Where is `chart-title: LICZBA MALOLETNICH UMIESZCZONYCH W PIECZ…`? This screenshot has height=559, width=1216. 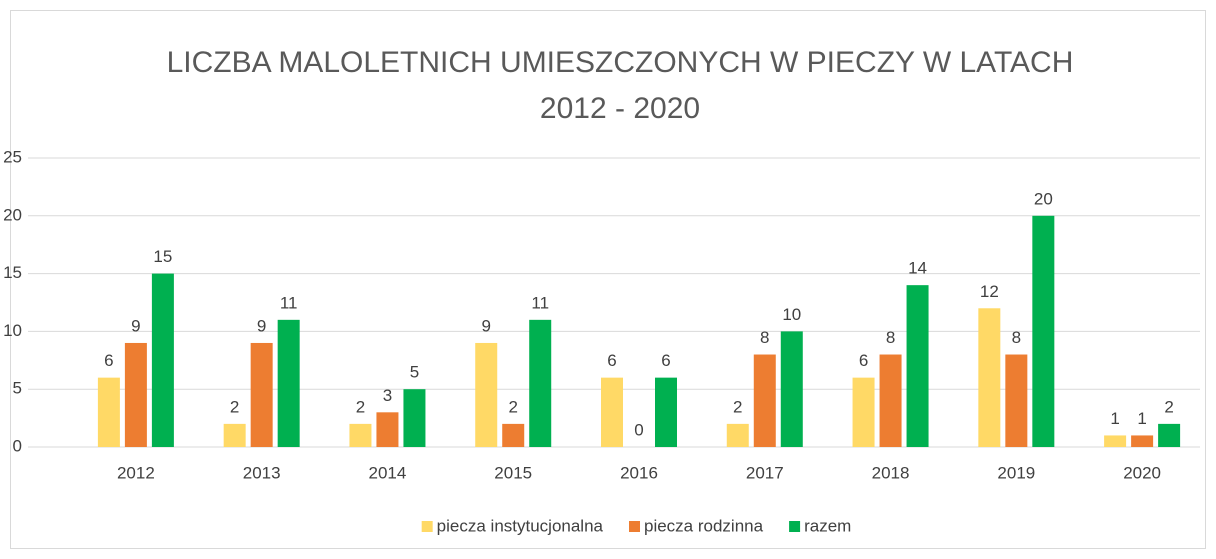 chart-title: LICZBA MALOLETNICH UMIESZCZONYCH W PIECZ… is located at coordinates (620, 85).